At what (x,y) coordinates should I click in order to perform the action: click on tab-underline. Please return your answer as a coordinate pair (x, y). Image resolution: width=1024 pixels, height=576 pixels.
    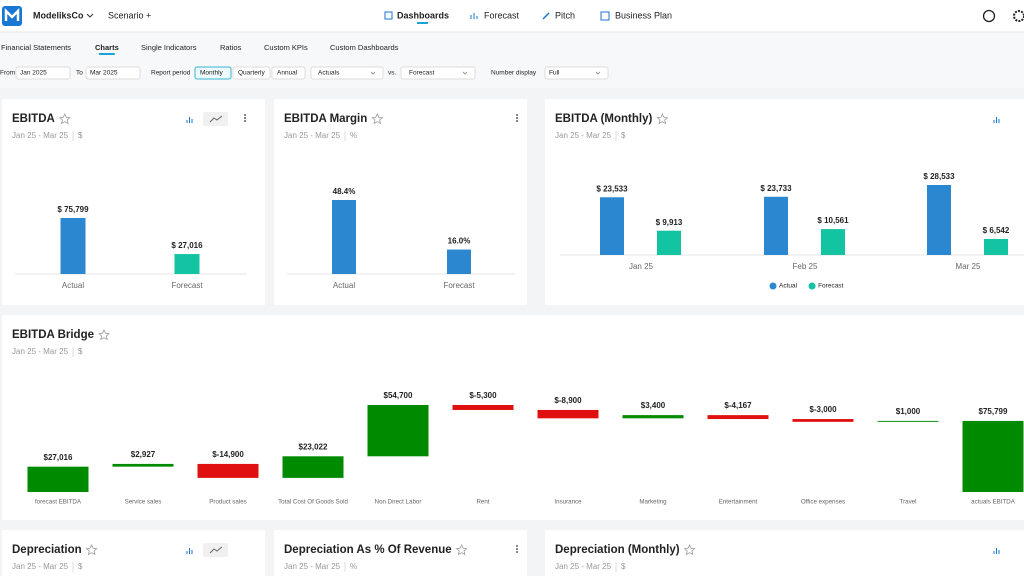
    Looking at the image, I should click on (422, 23).